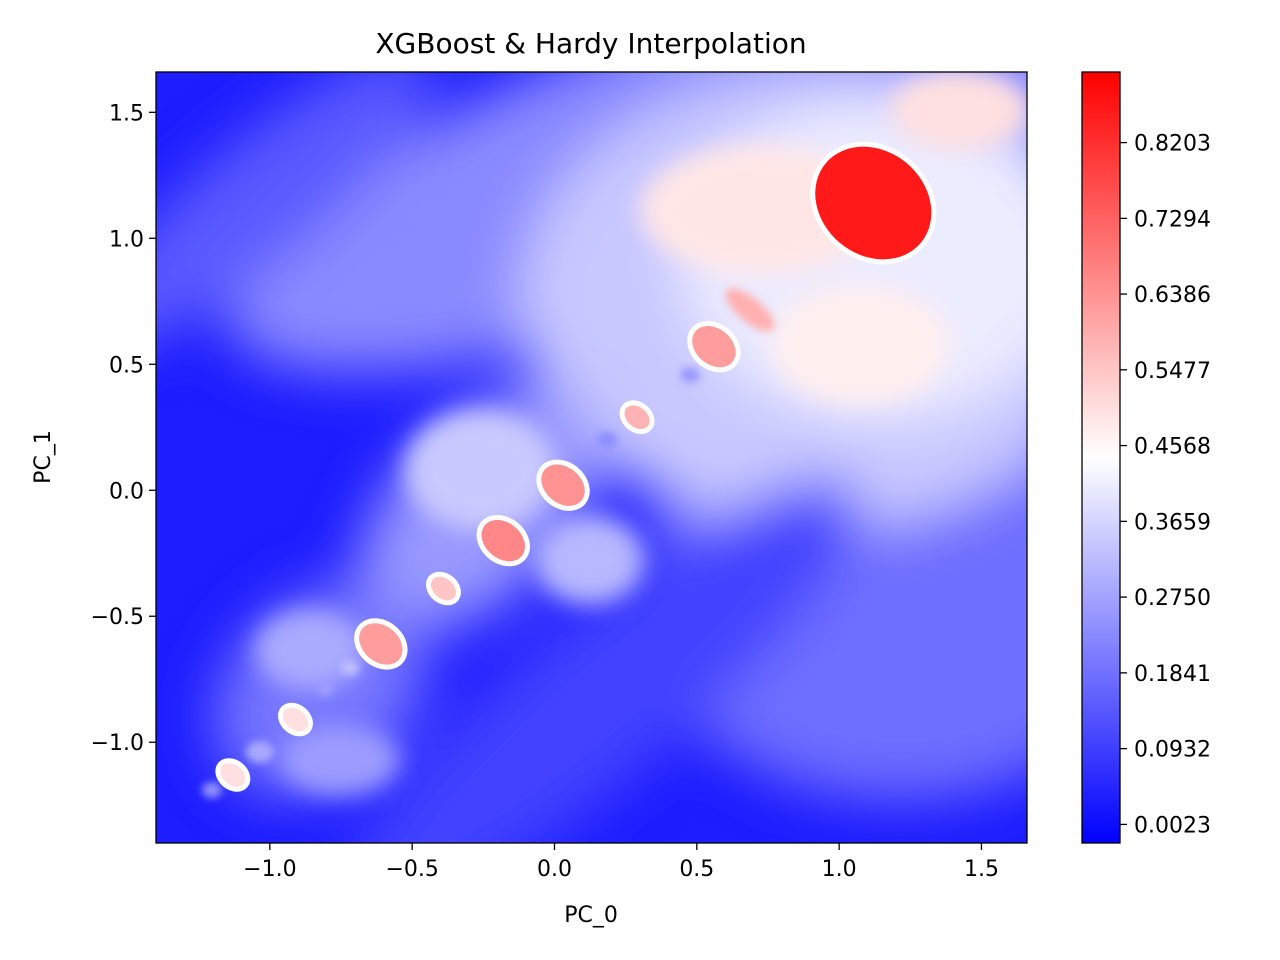 This screenshot has width=1280, height=960. Describe the element at coordinates (621, 862) in the screenshot. I see `x-axis: −1.0 −0.5 0.0 0.5 1.0 1.5` at that location.